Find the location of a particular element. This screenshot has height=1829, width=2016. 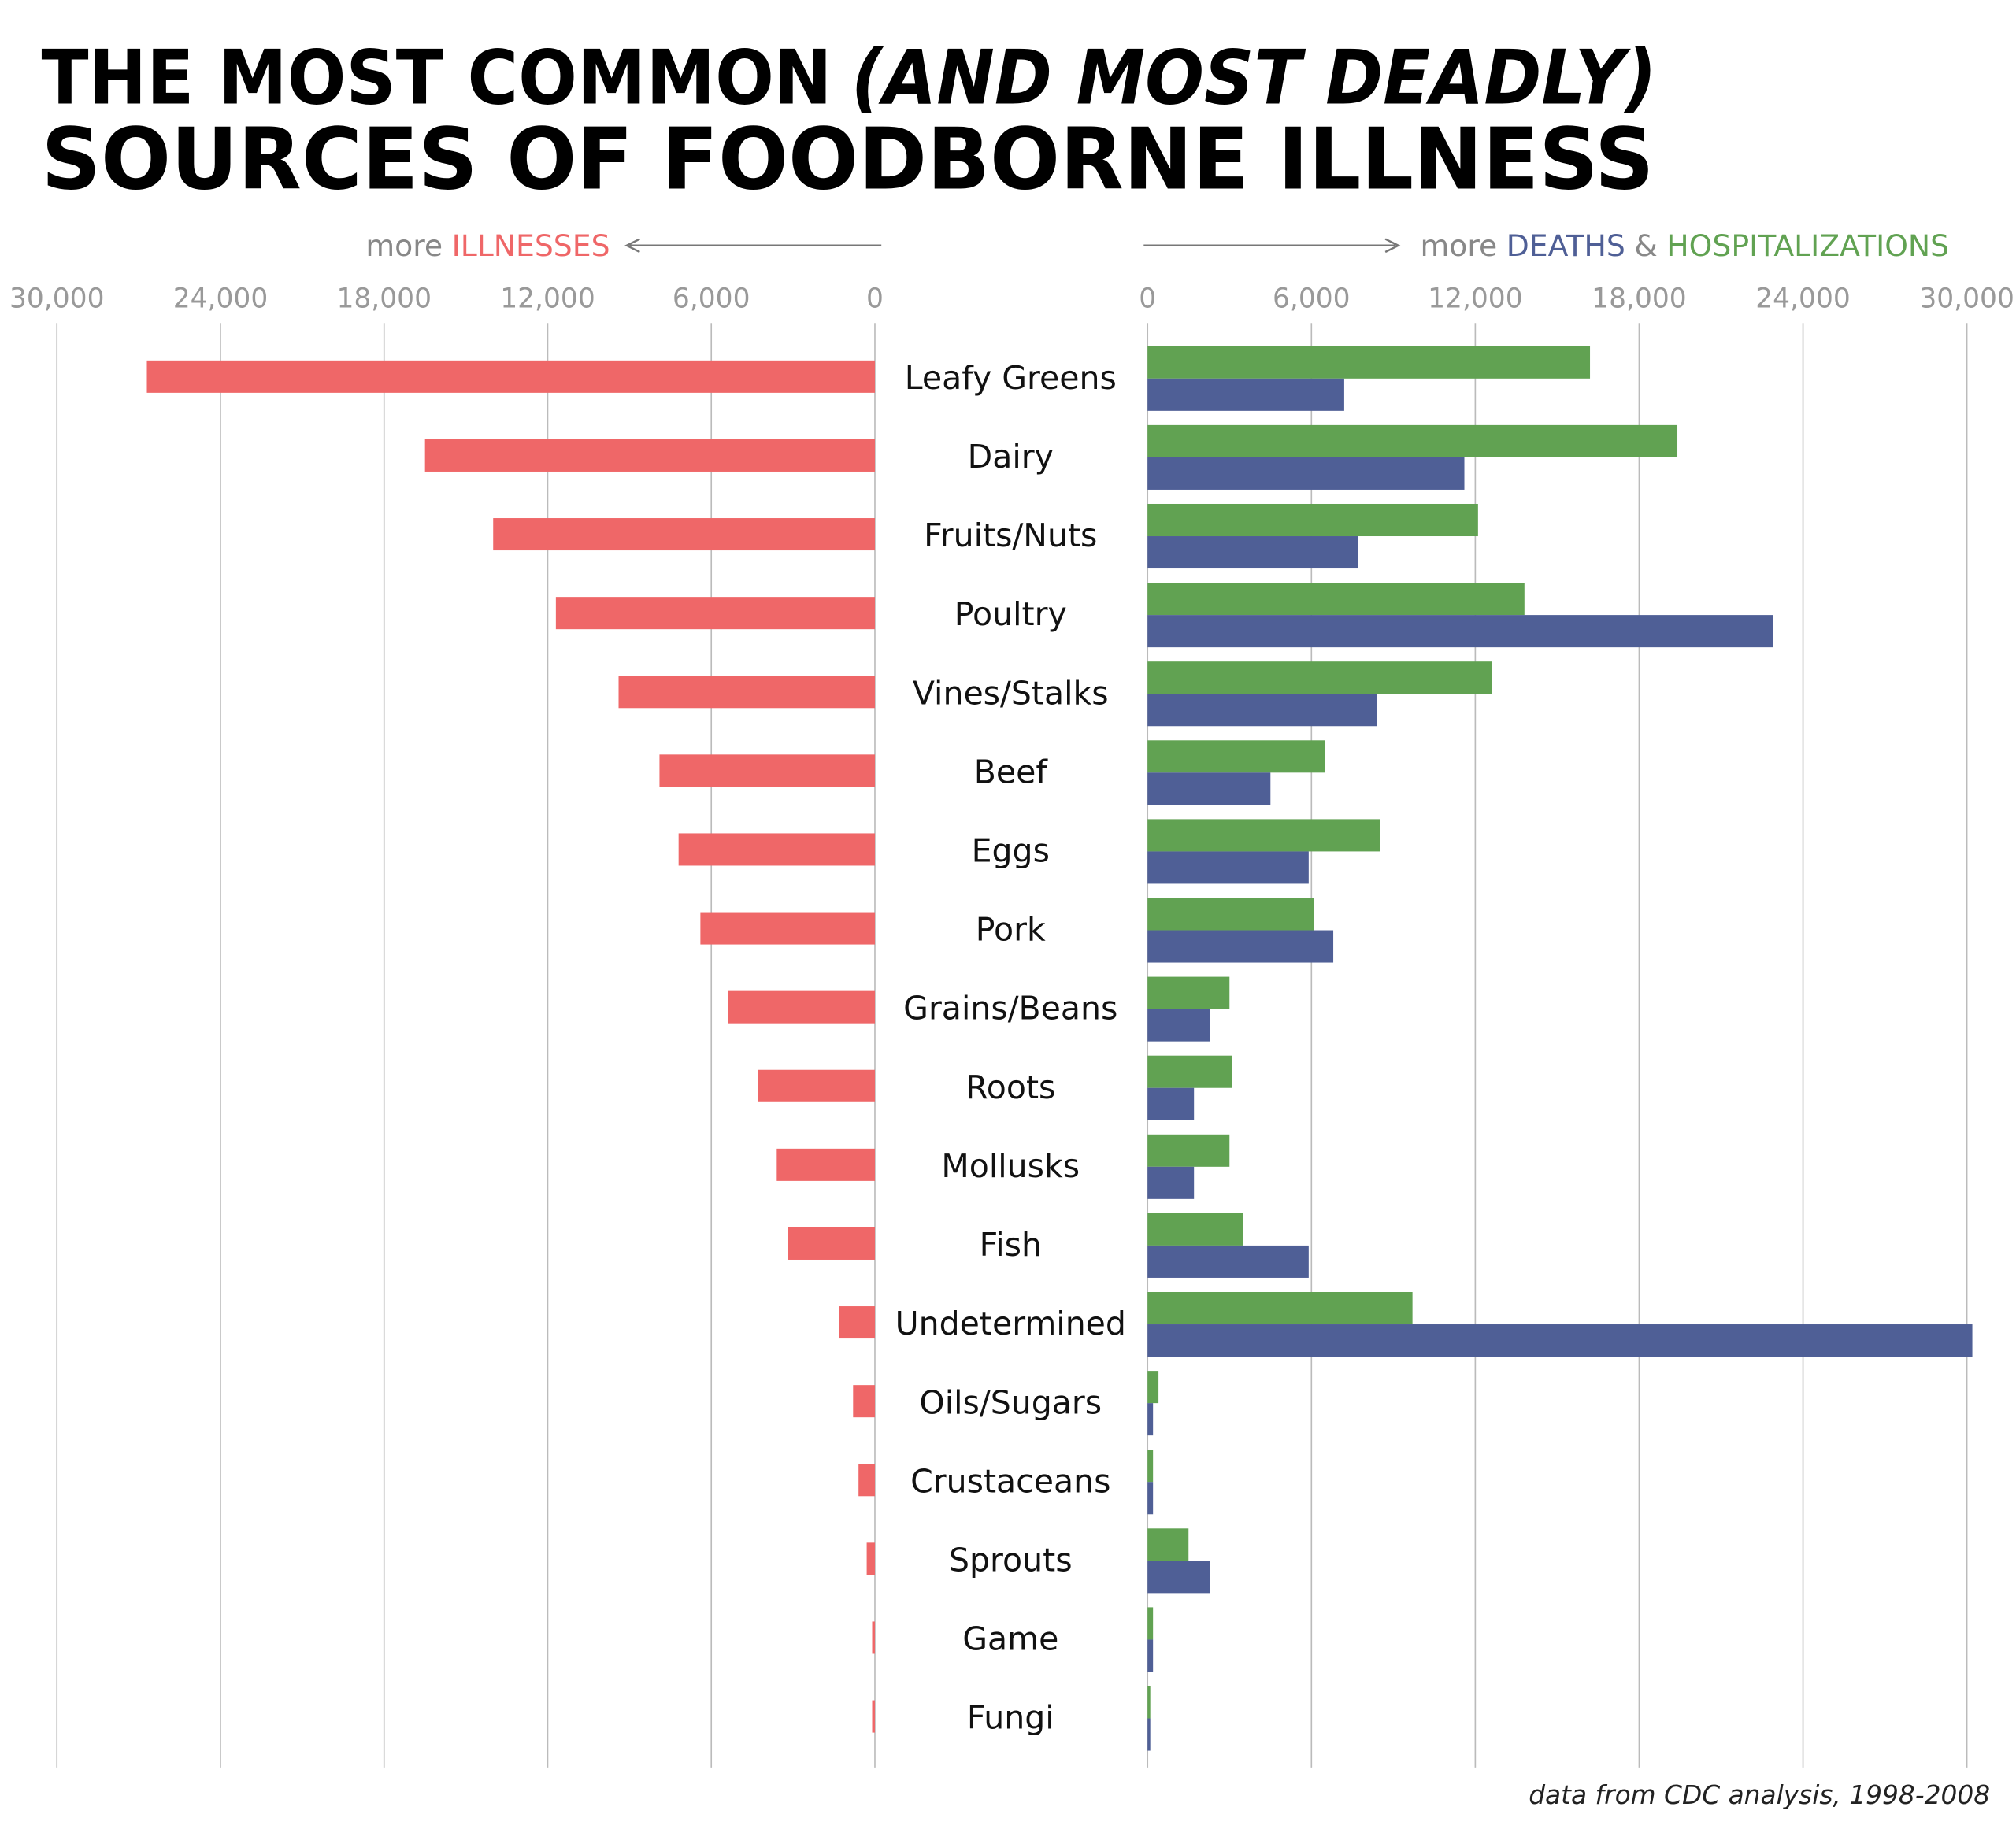

category-label: Beef is located at coordinates (1011, 771).